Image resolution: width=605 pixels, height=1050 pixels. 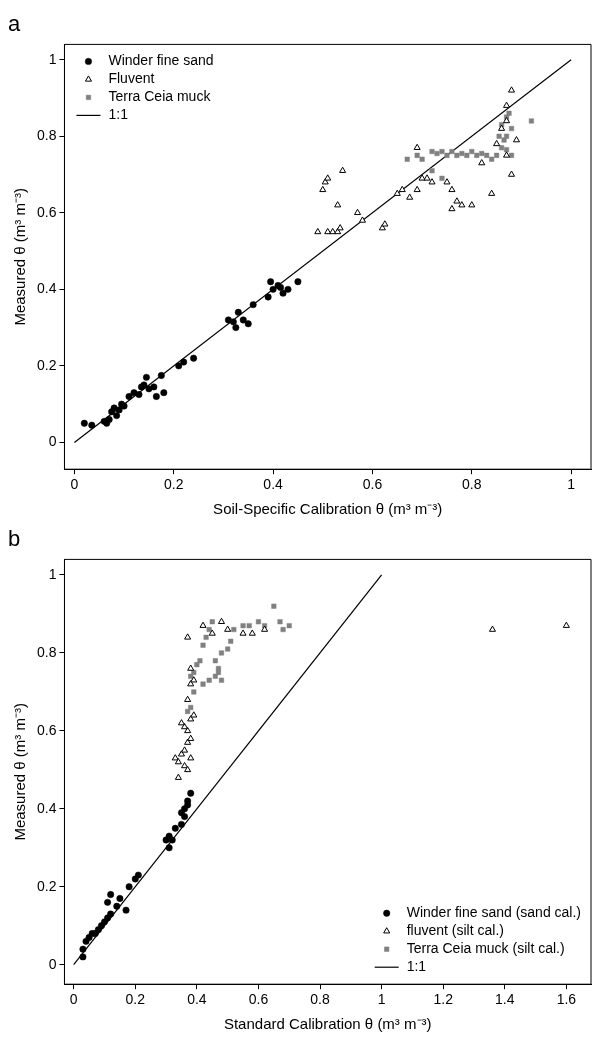 What do you see at coordinates (327, 1024) in the screenshot?
I see `x-axis-title: Standard Calibration θ (m³ m⁻³)` at bounding box center [327, 1024].